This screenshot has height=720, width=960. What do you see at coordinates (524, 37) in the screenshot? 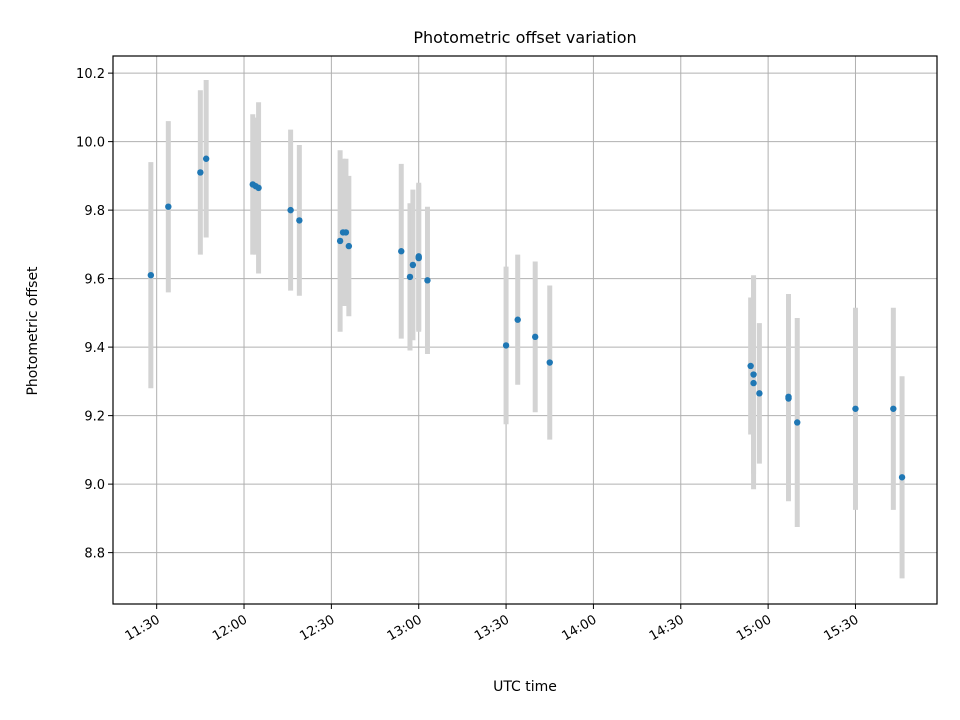
I see `chart-title: Photometric offset variation` at bounding box center [524, 37].